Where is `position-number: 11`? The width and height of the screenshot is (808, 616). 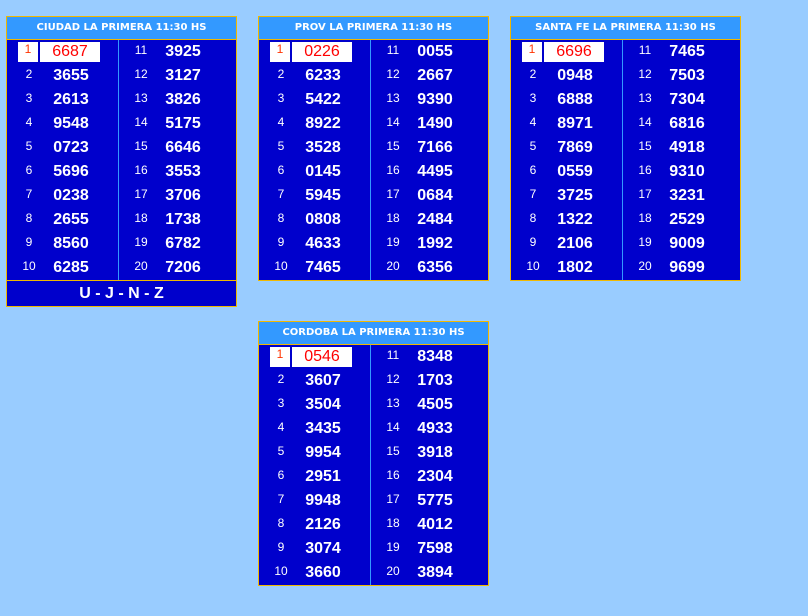
position-number: 11 is located at coordinates (645, 50).